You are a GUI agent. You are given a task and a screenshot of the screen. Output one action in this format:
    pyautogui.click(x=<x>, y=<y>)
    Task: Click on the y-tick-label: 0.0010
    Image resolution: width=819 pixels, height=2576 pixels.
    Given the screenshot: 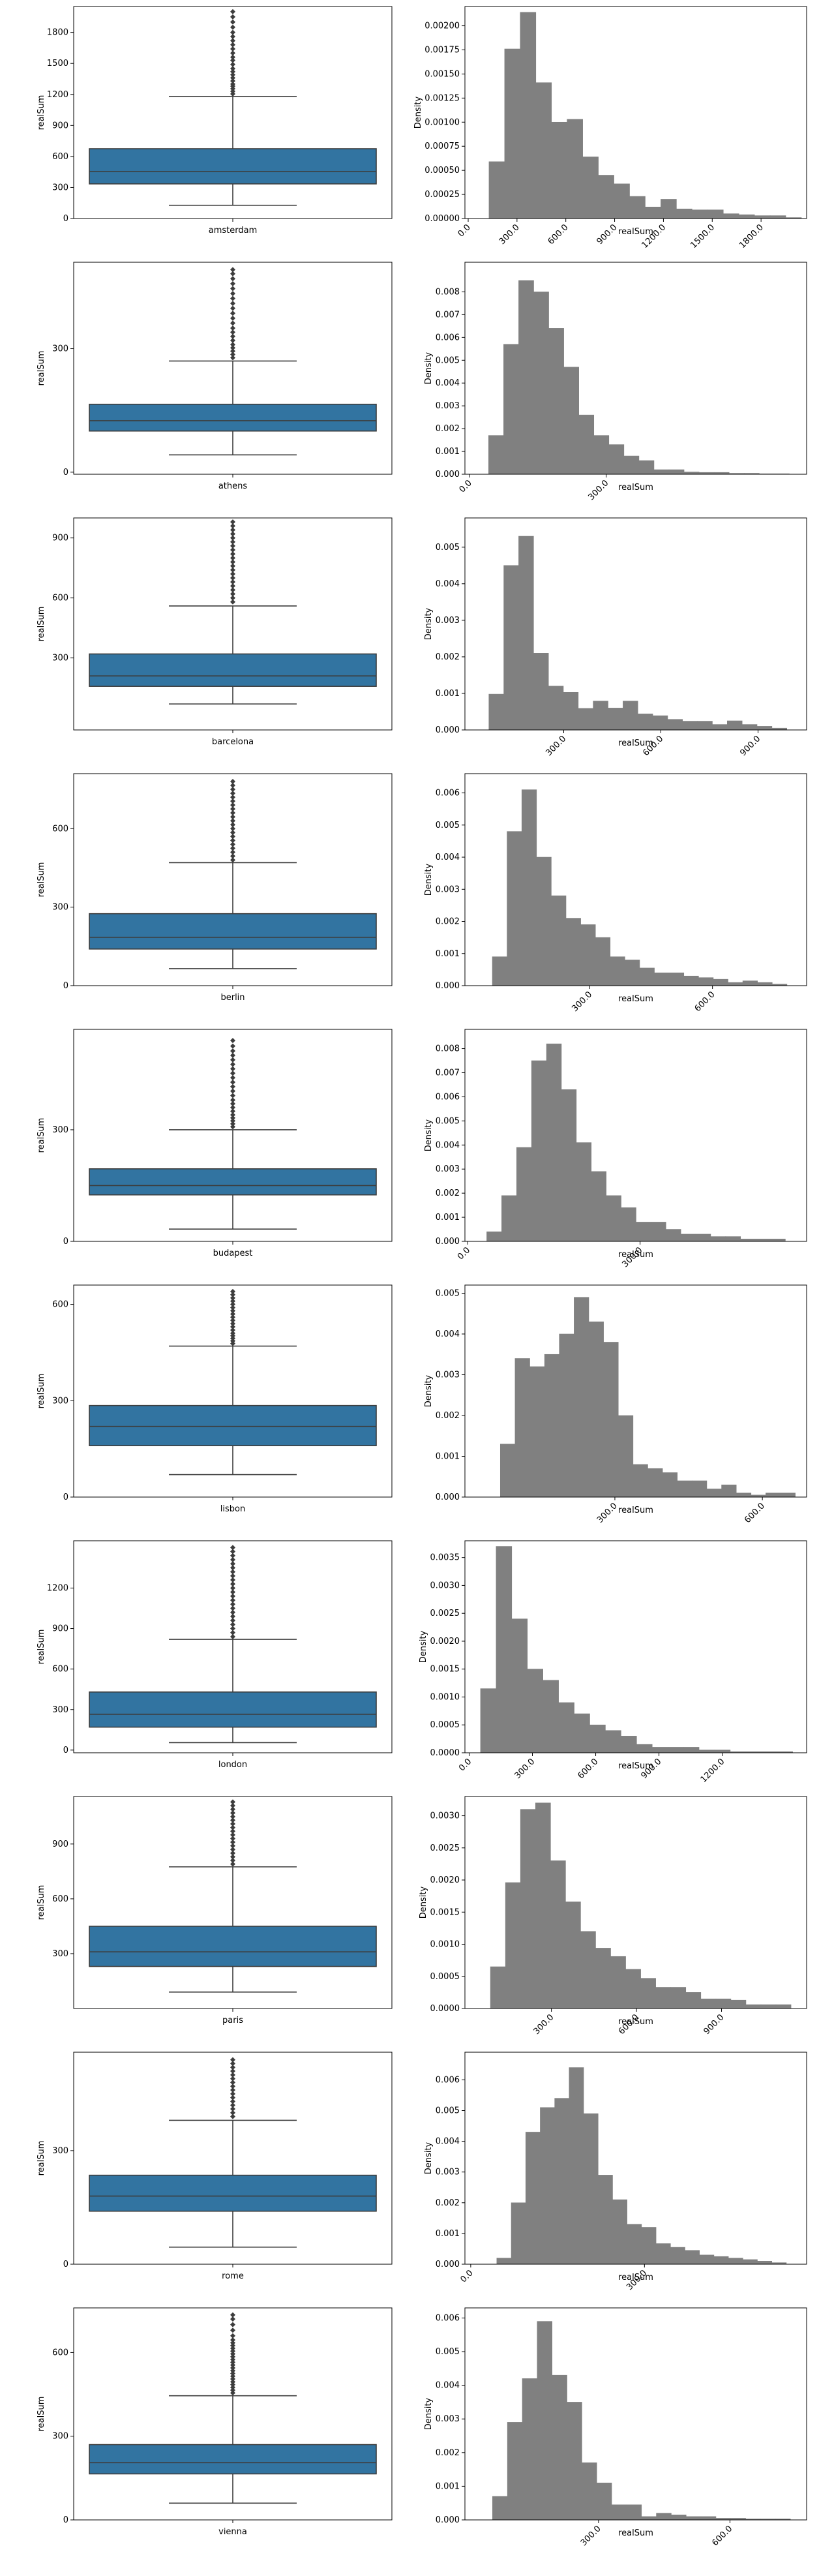 What is the action you would take?
    pyautogui.click(x=445, y=1697)
    